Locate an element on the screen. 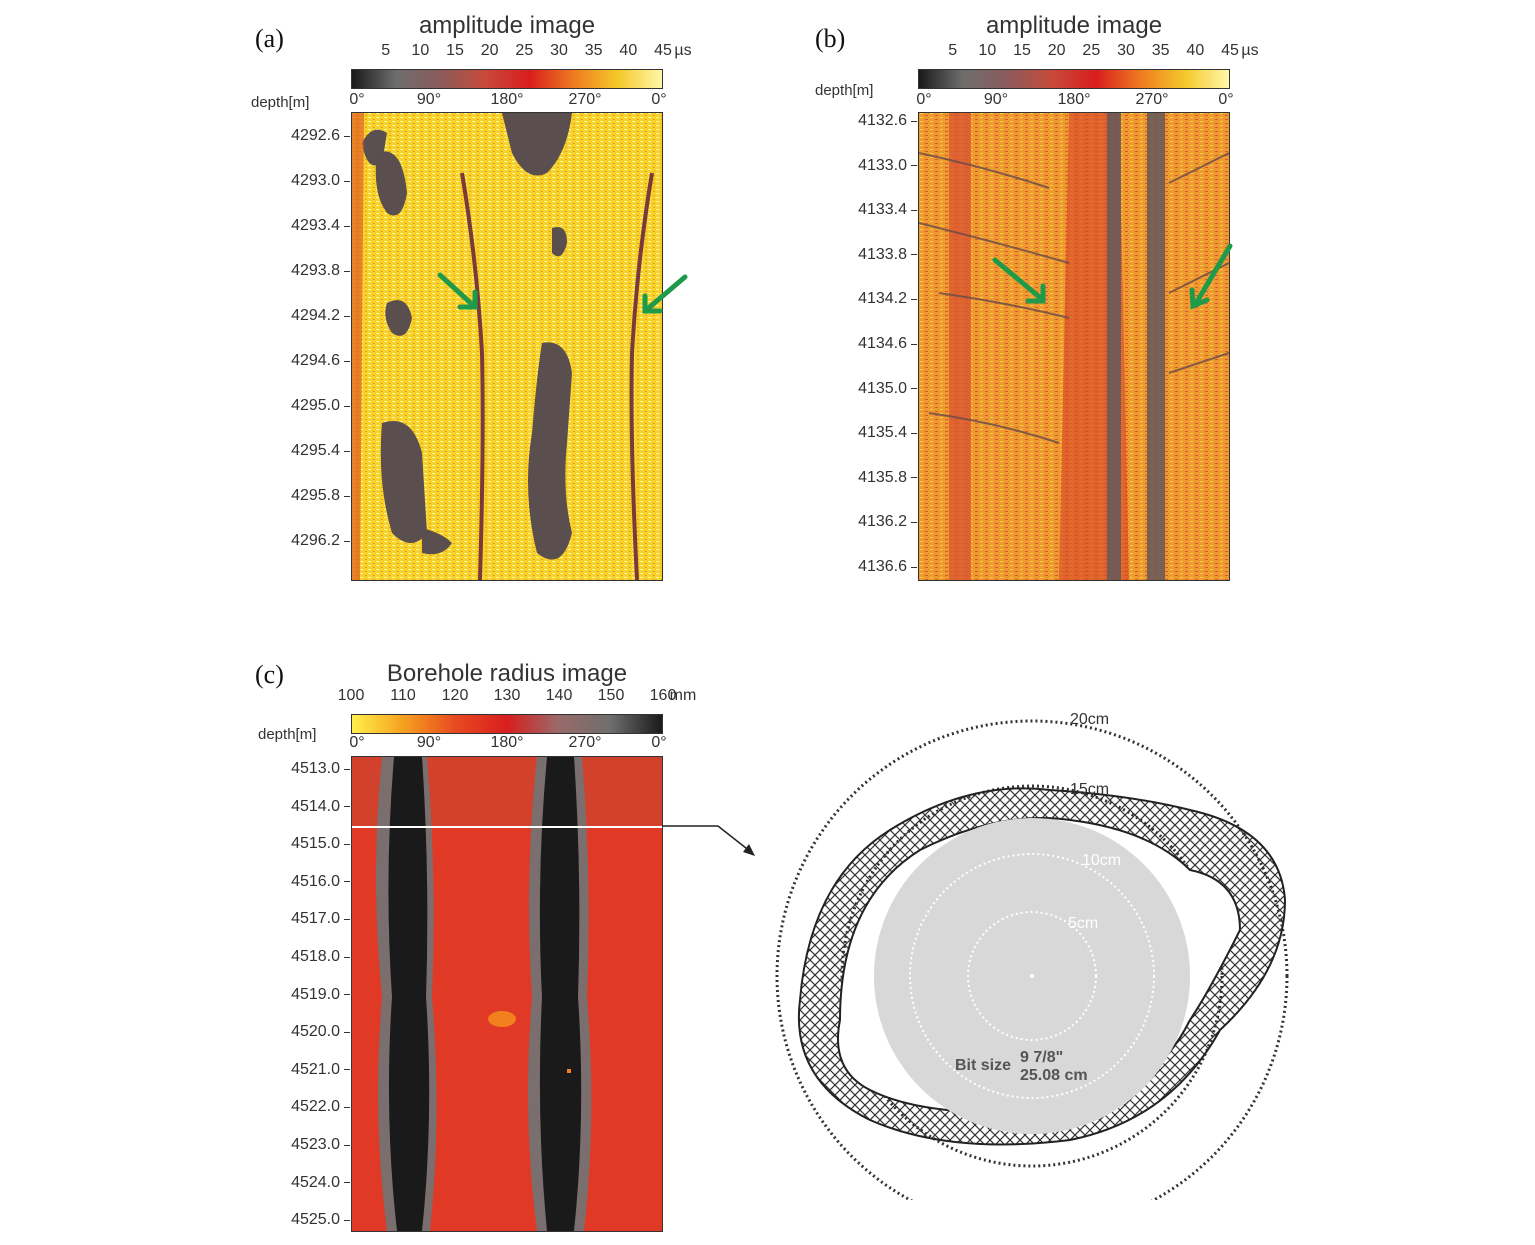  depth-tick-label: 4292.6 is located at coordinates (320, 136).